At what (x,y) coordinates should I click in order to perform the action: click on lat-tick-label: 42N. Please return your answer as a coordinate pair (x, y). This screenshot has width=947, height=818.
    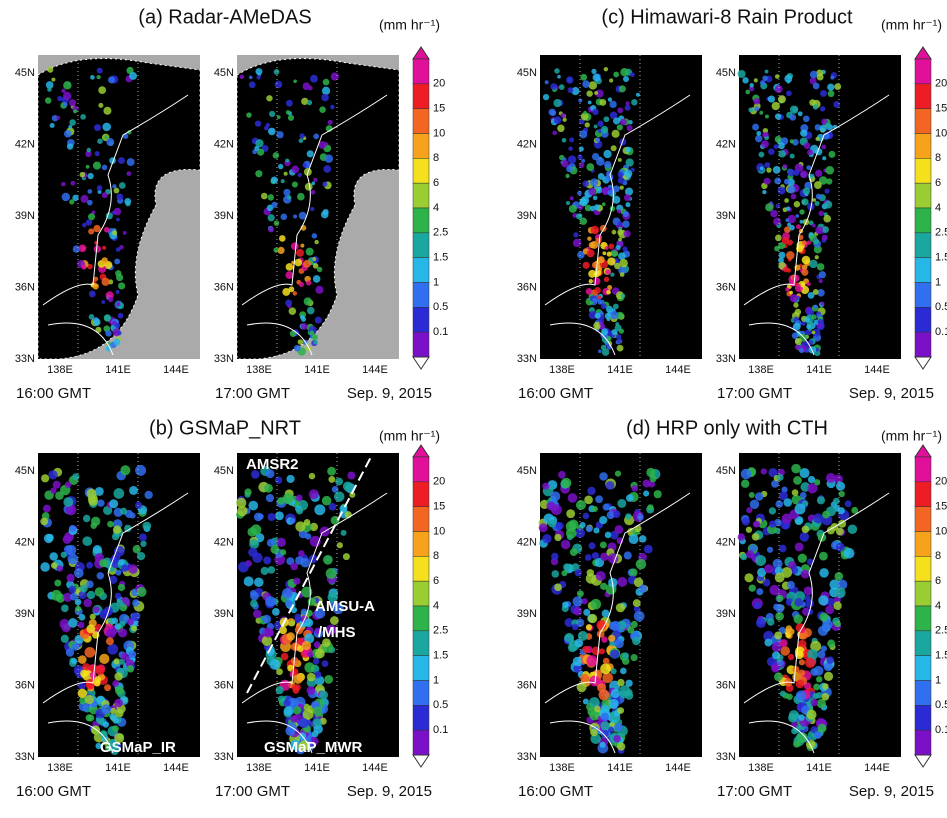
    Looking at the image, I should click on (25, 542).